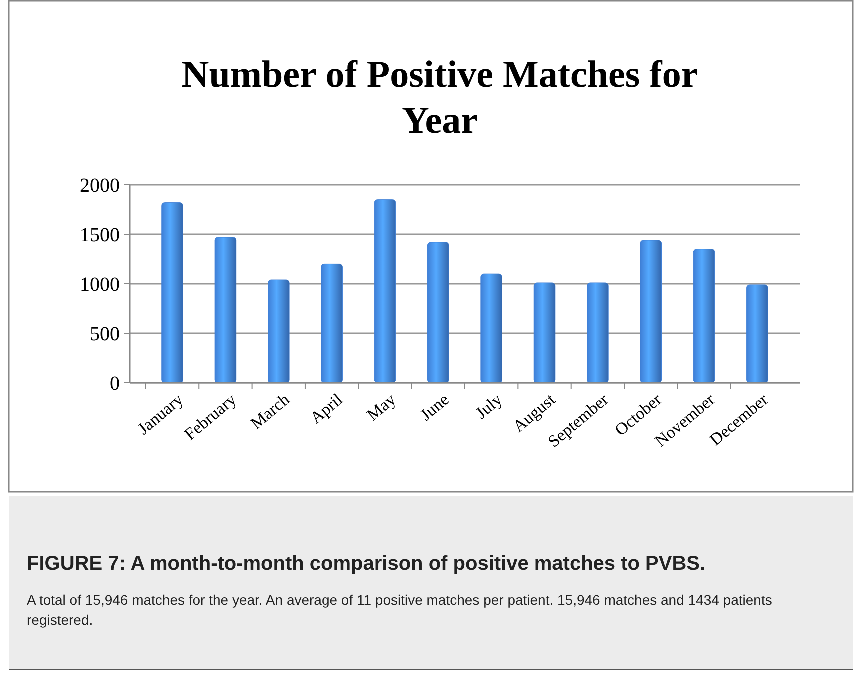 The width and height of the screenshot is (860, 686). Describe the element at coordinates (366, 564) in the screenshot. I see `caption: FIGURE 7: A month-to-month comparison of positive matches to PVBS.` at that location.